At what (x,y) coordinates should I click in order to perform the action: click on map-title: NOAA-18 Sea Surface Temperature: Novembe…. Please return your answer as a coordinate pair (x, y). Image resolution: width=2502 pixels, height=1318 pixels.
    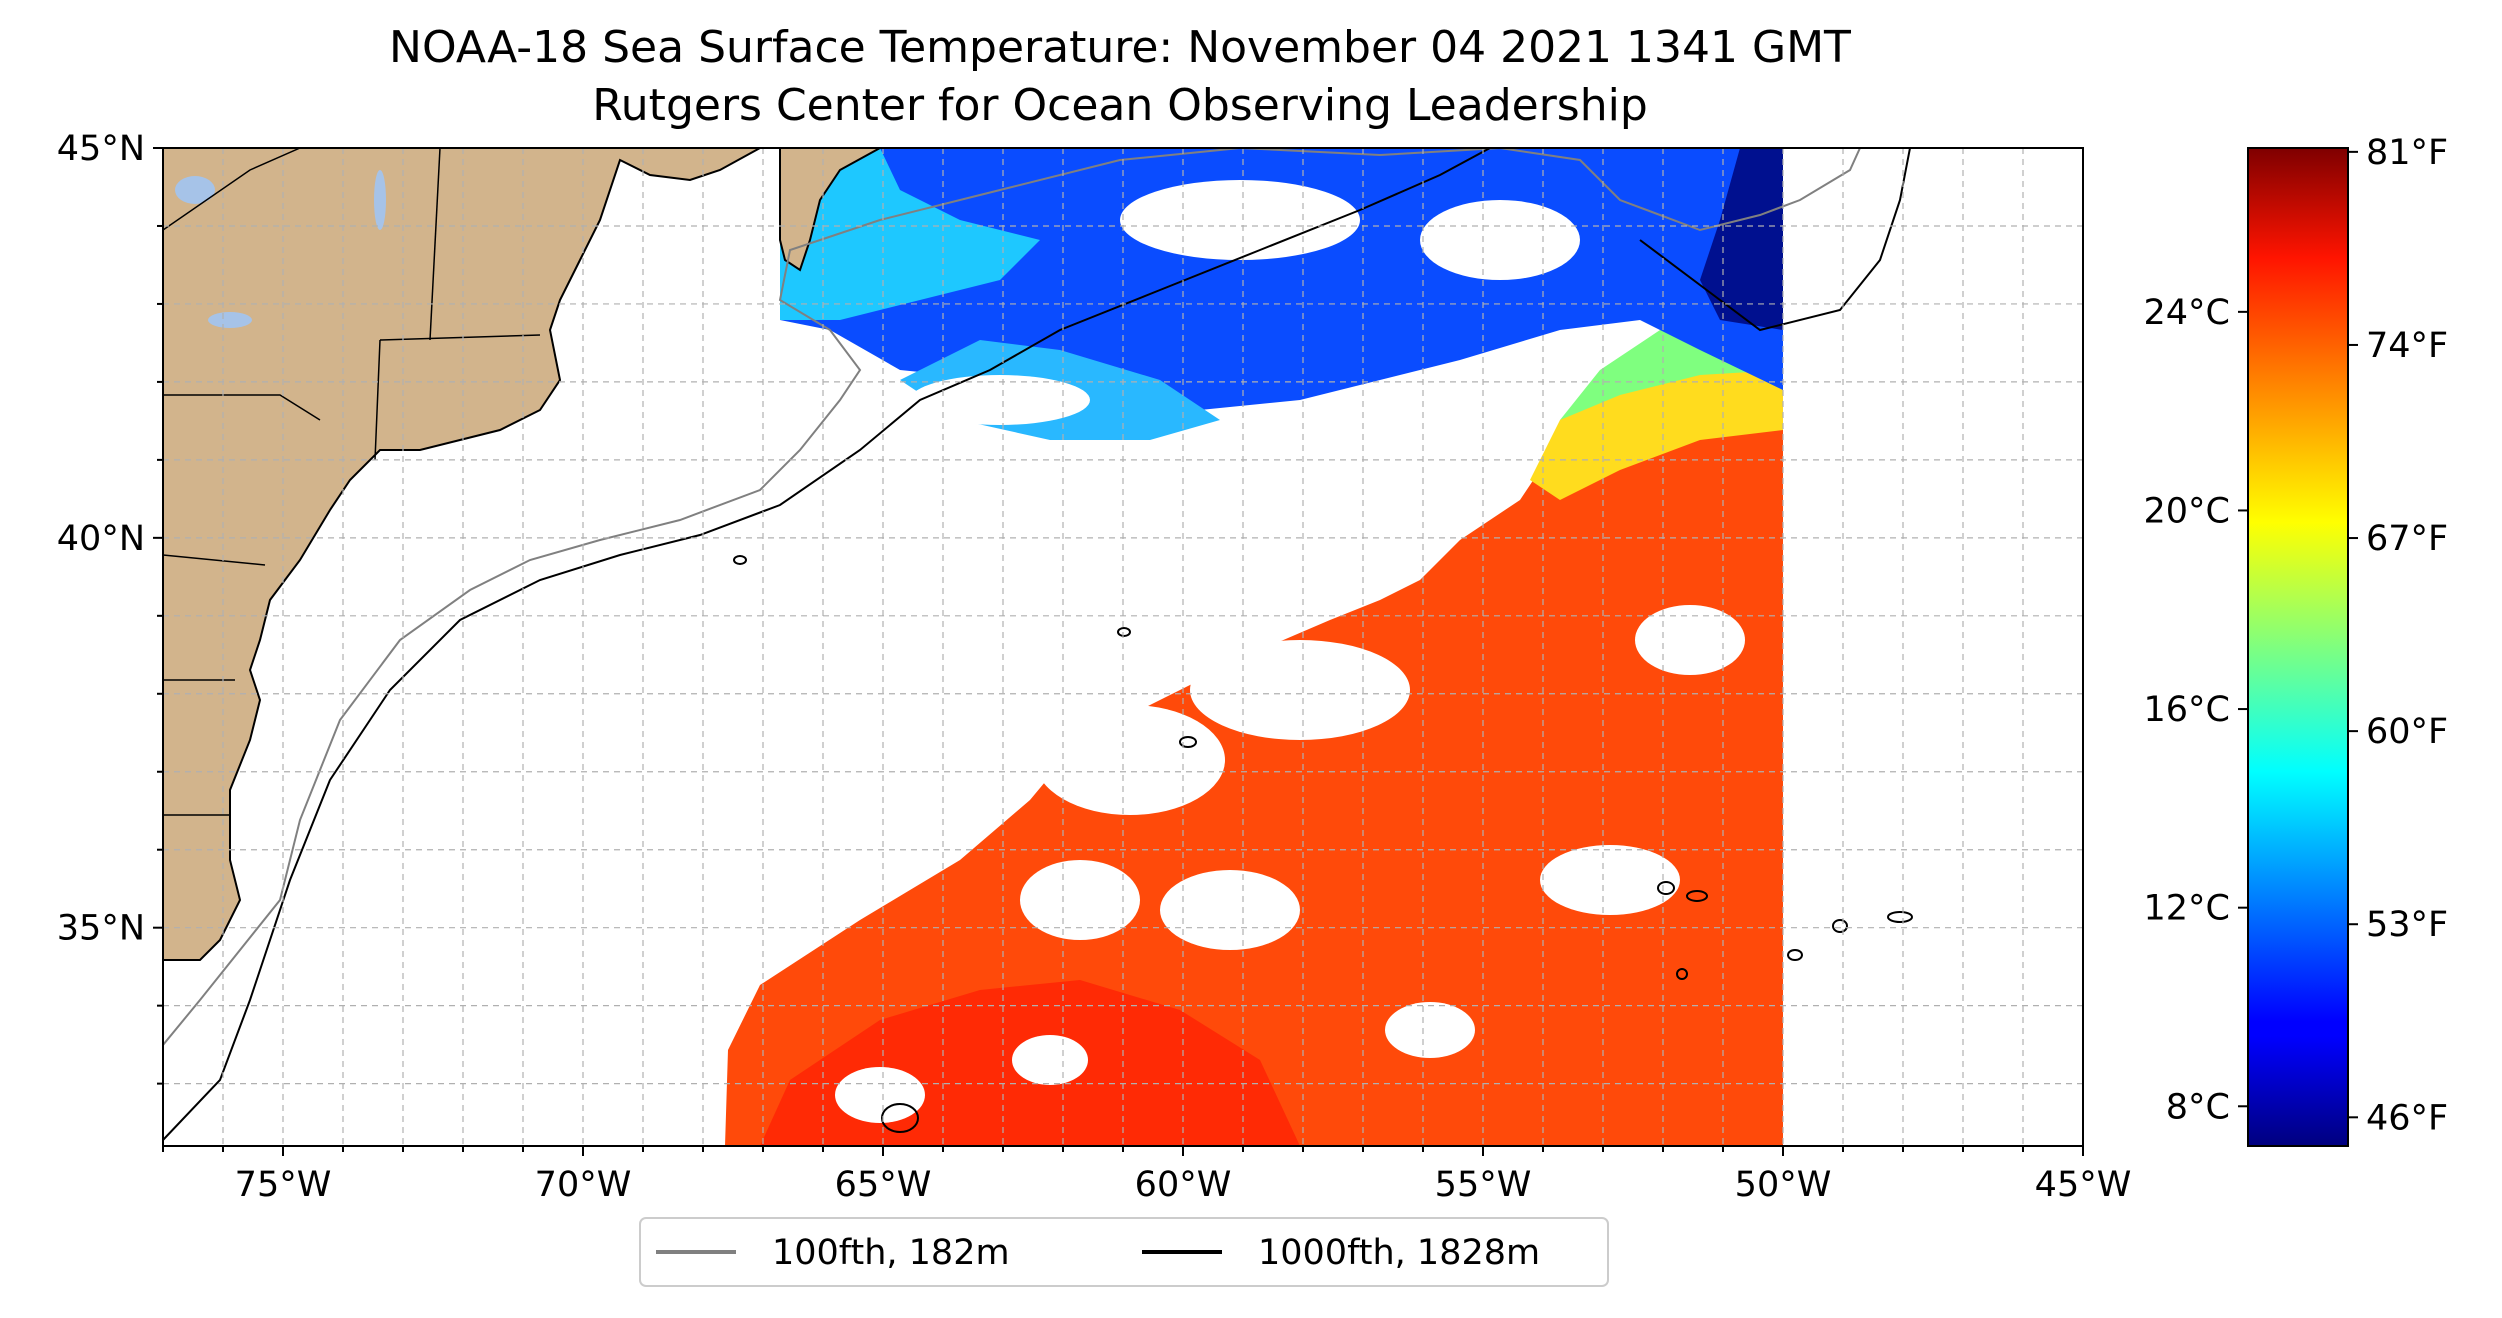
    Looking at the image, I should click on (1120, 47).